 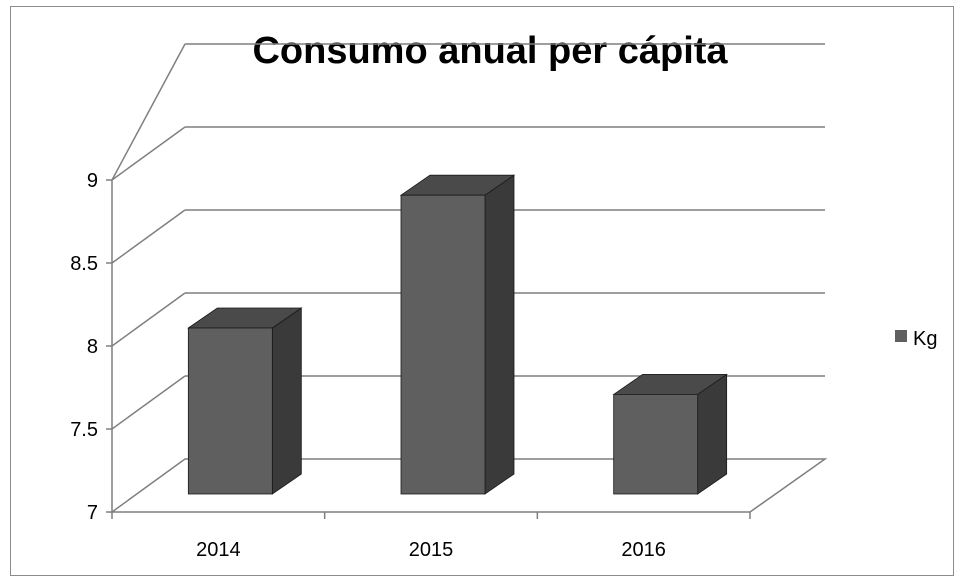 I want to click on y-tick-label-8.5: 8.5, so click(x=84, y=264).